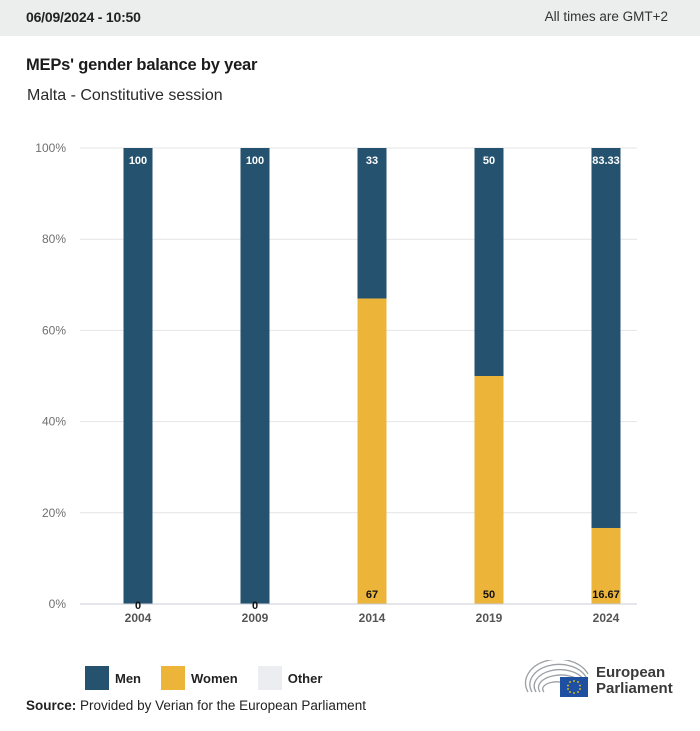  What do you see at coordinates (125, 95) in the screenshot?
I see `chart-subtitle: Malta - Constitutive session` at bounding box center [125, 95].